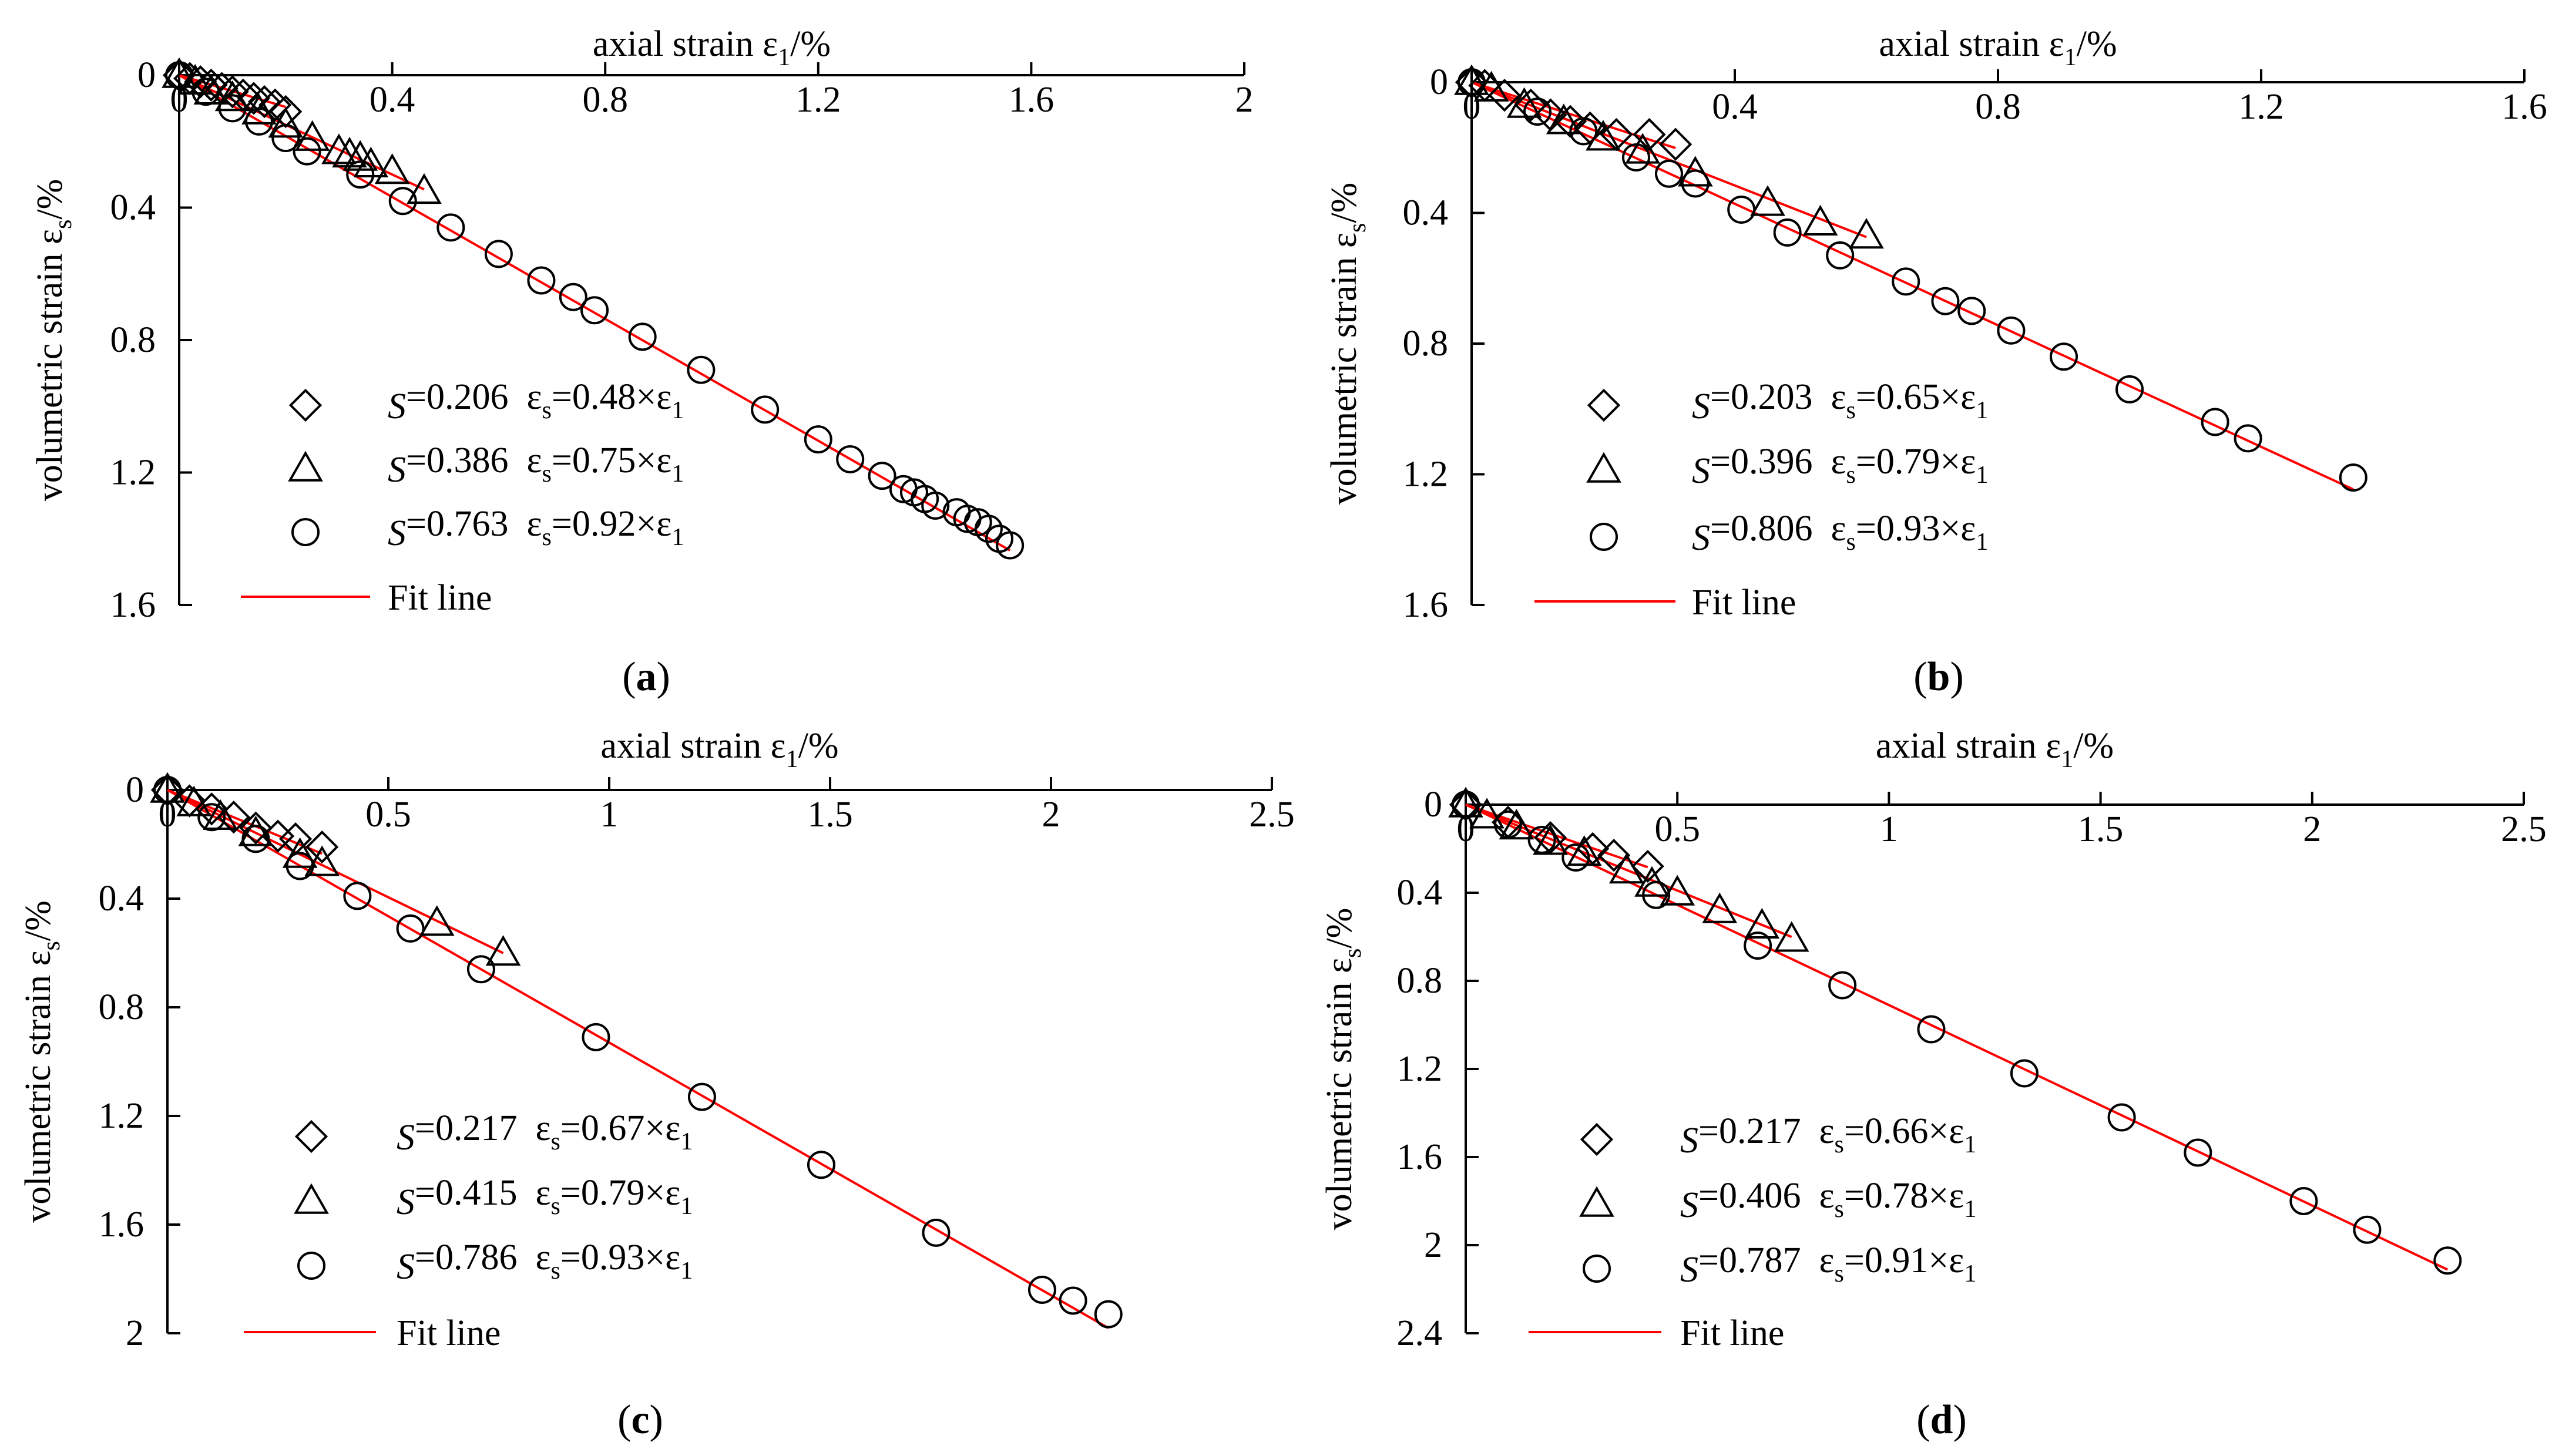  Describe the element at coordinates (1420, 1157) in the screenshot. I see `y-tick-label: 1.6` at that location.